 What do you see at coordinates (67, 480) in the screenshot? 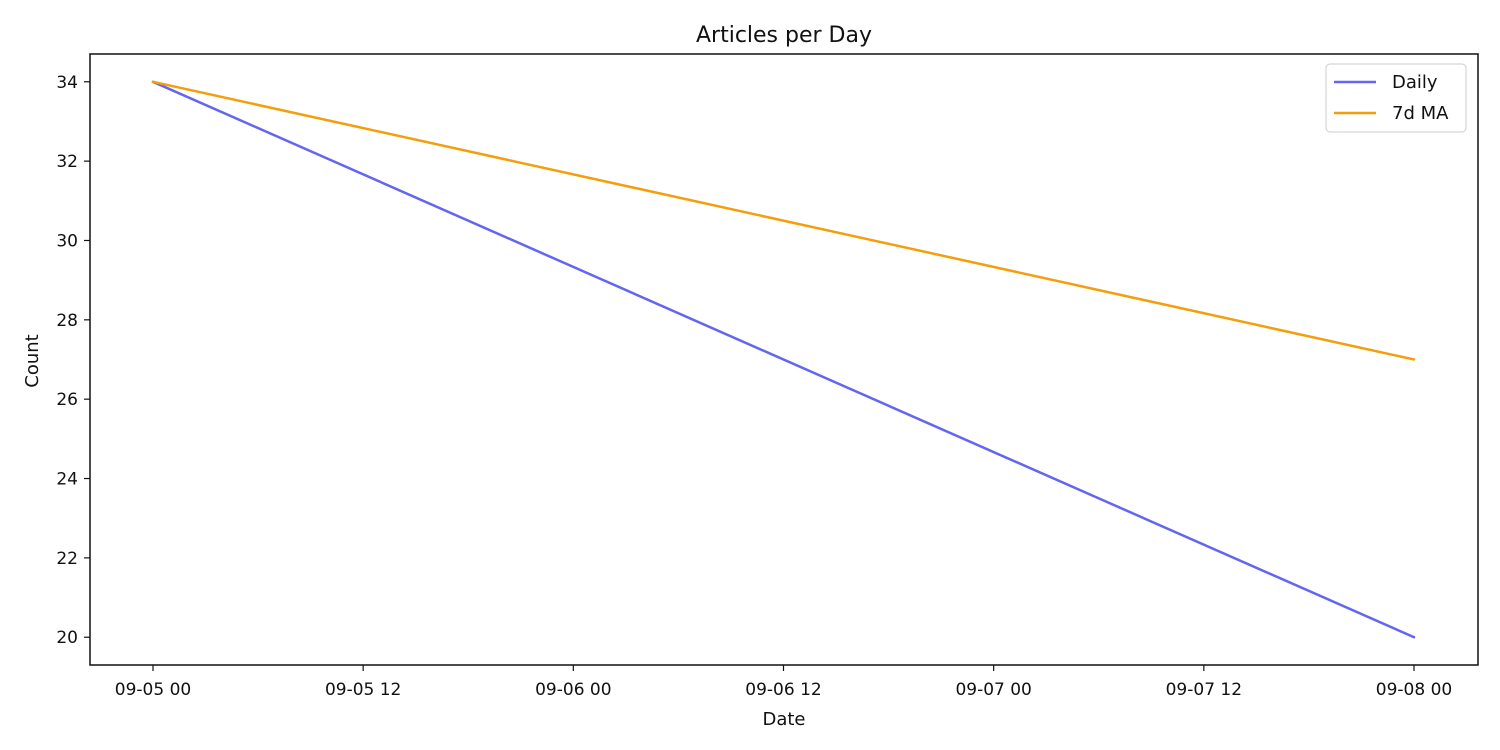
I see `y-tick-label: 24` at bounding box center [67, 480].